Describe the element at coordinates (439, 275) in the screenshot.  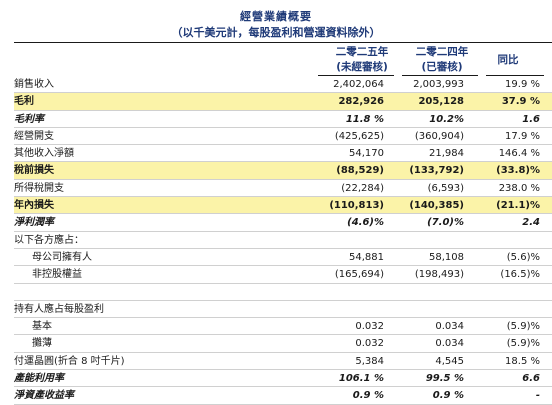
I see `value-2024: (198,493)` at that location.